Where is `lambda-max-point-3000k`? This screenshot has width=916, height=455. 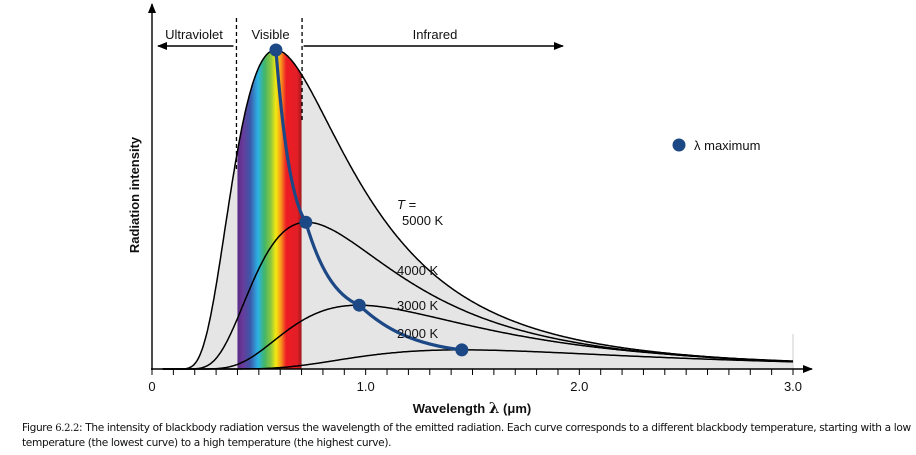
lambda-max-point-3000k is located at coordinates (359, 305).